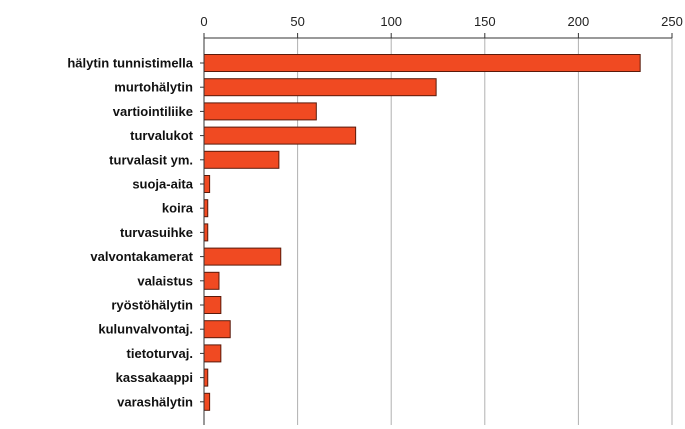  What do you see at coordinates (162, 184) in the screenshot?
I see `category-label: suoja-aita` at bounding box center [162, 184].